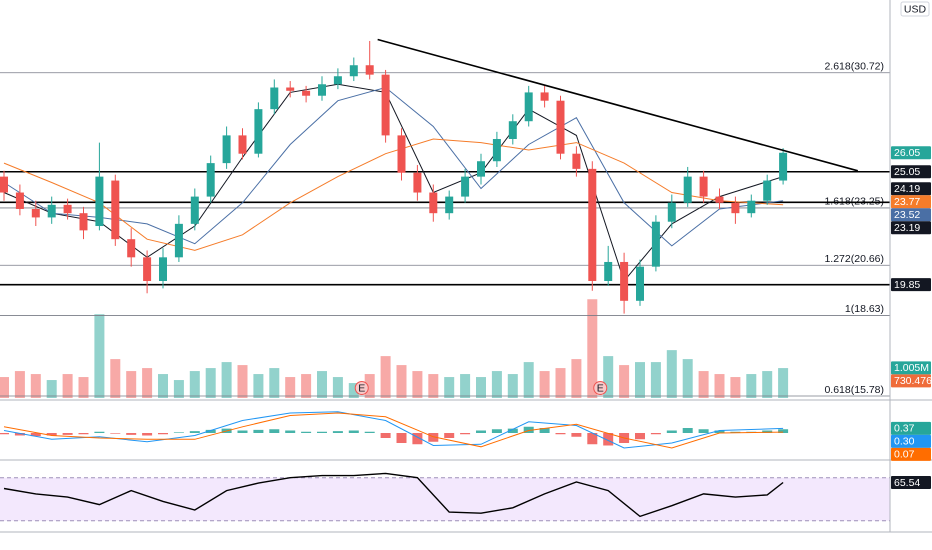  I want to click on earnings-label: E, so click(600, 388).